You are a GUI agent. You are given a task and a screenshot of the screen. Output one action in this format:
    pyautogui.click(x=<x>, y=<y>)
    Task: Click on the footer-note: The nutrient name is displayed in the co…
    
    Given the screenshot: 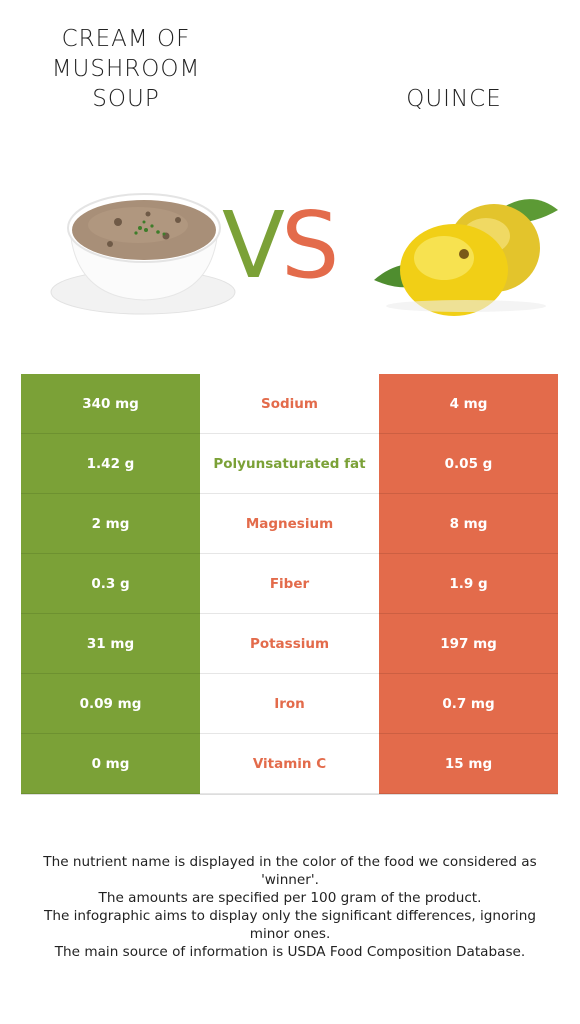 What is the action you would take?
    pyautogui.click(x=290, y=871)
    